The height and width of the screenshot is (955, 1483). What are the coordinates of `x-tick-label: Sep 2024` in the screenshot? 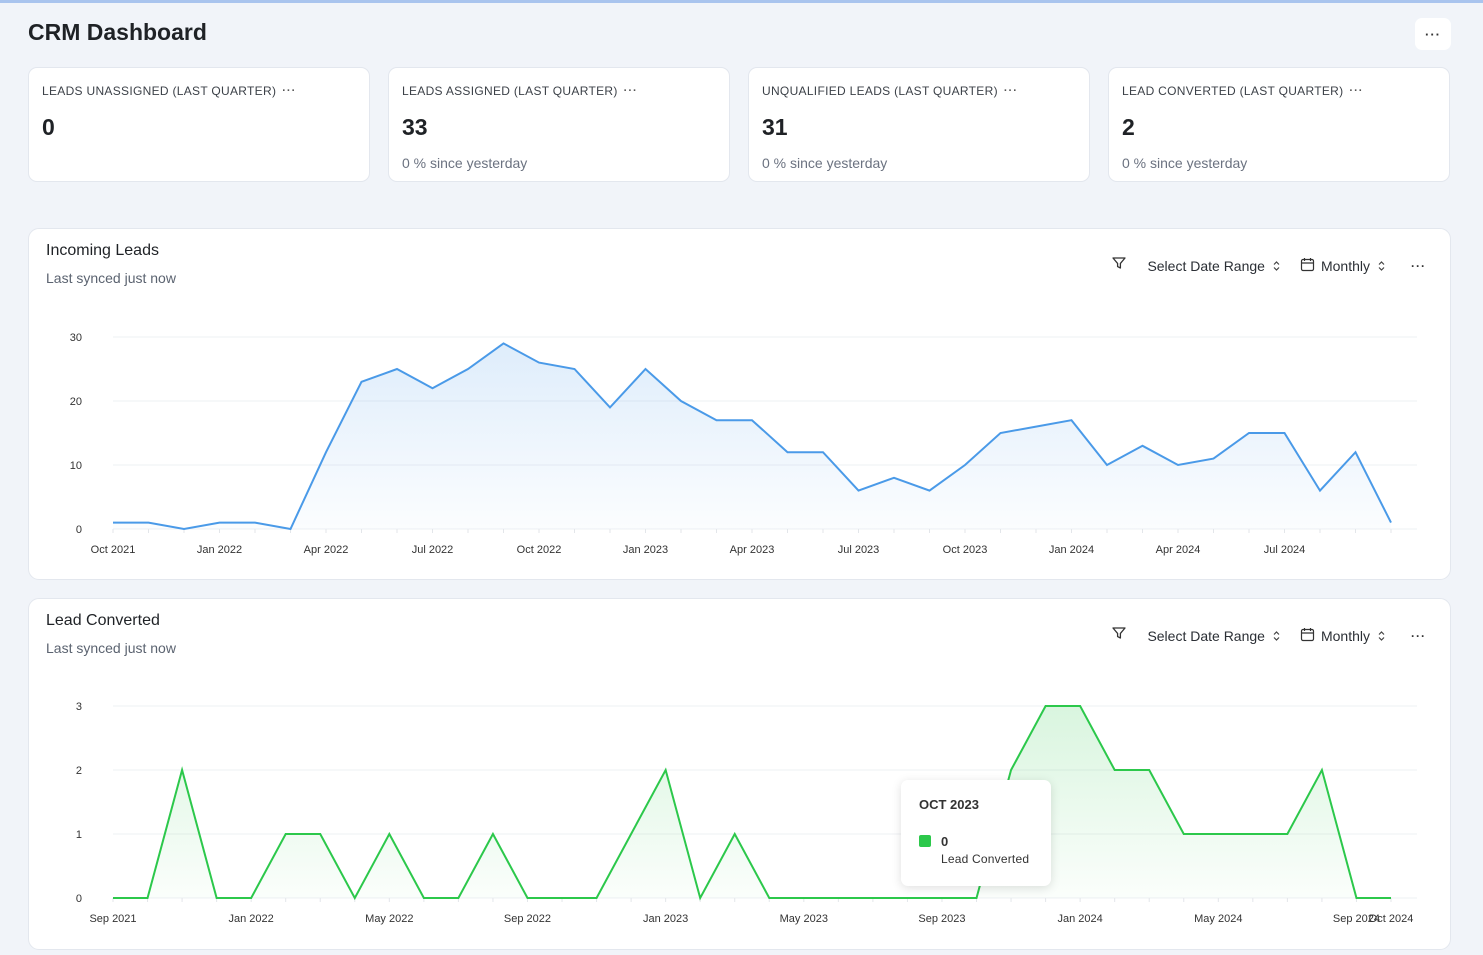 It's located at (1356, 919).